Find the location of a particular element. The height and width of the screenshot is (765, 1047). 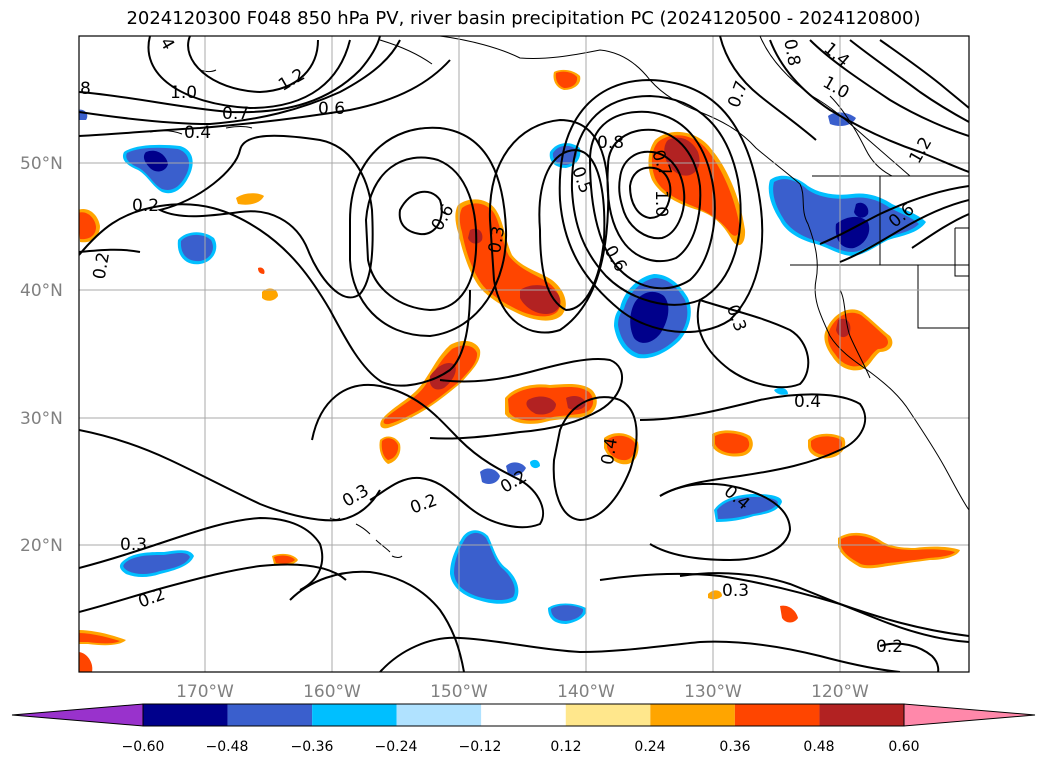

colorbar-tick-label: −0.60 is located at coordinates (143, 747).